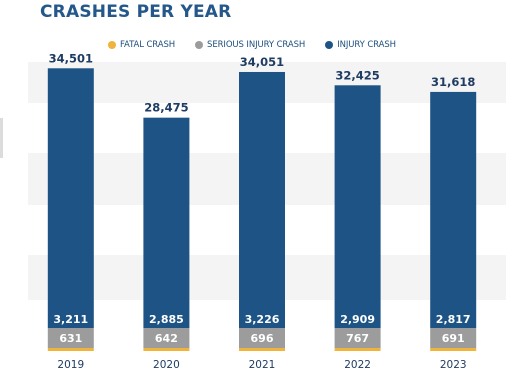 The image size is (513, 376). I want to click on x-tick-label-2019: 2019, so click(70, 365).